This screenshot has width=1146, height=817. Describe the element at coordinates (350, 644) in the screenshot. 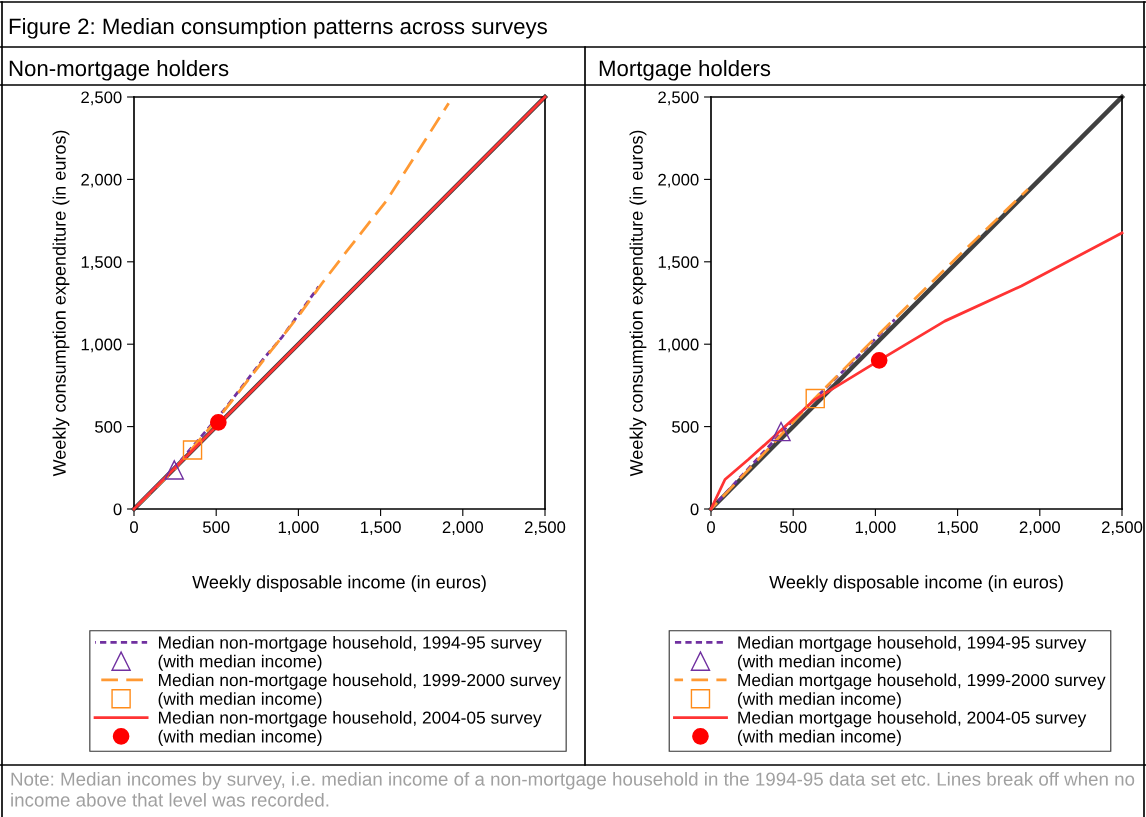

I see `legend-label: Median non-mortgage household, 1994-95 survey` at that location.